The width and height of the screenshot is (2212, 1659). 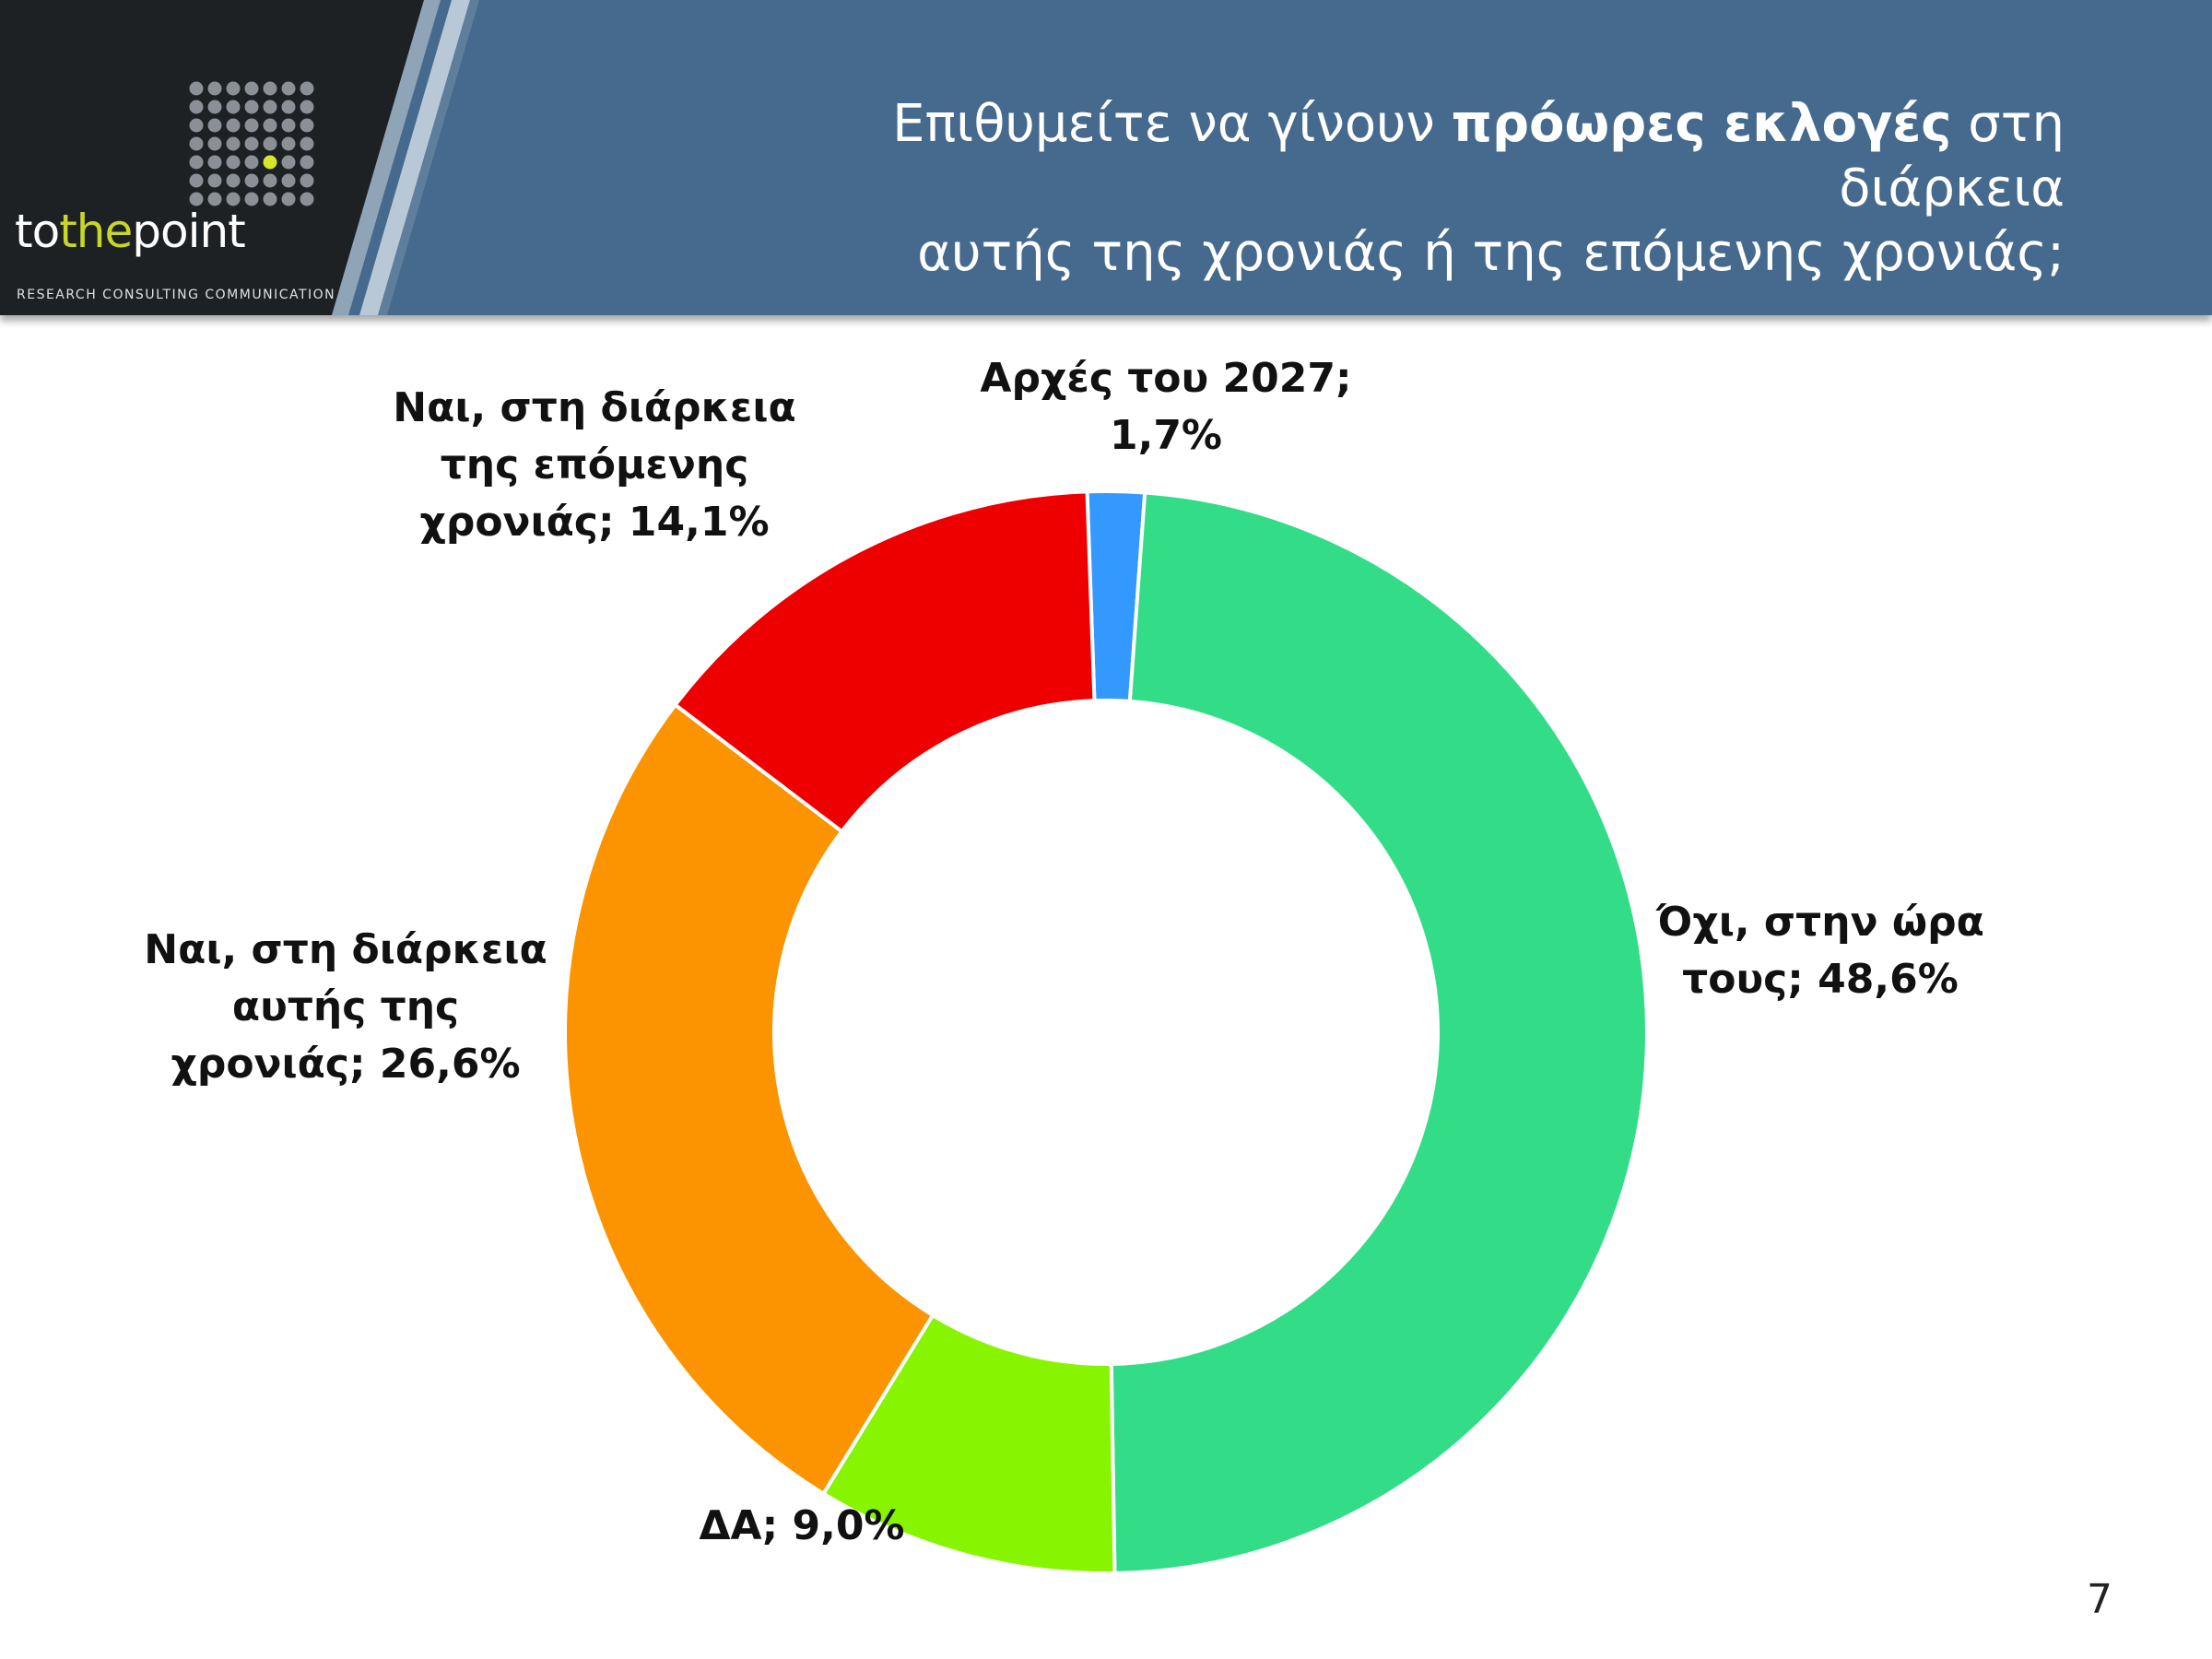 I want to click on label-nai-this-line2: αυτής της, so click(x=345, y=1006).